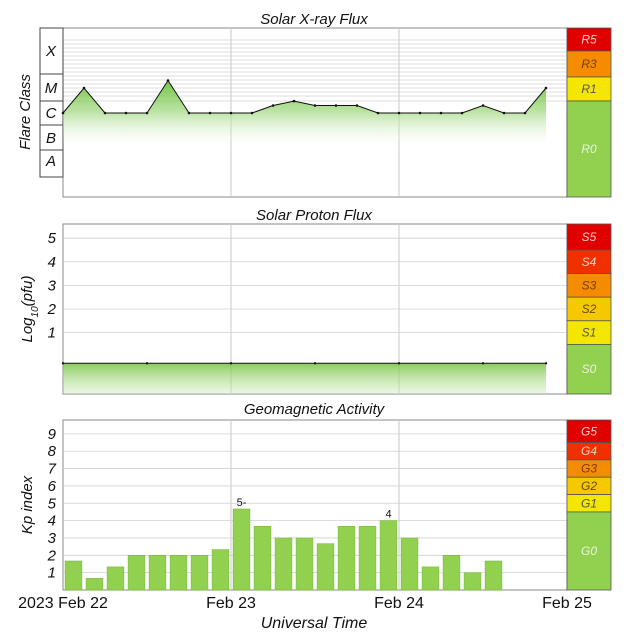  I want to click on geomag-y-axis-label: Kp index, so click(27, 504).